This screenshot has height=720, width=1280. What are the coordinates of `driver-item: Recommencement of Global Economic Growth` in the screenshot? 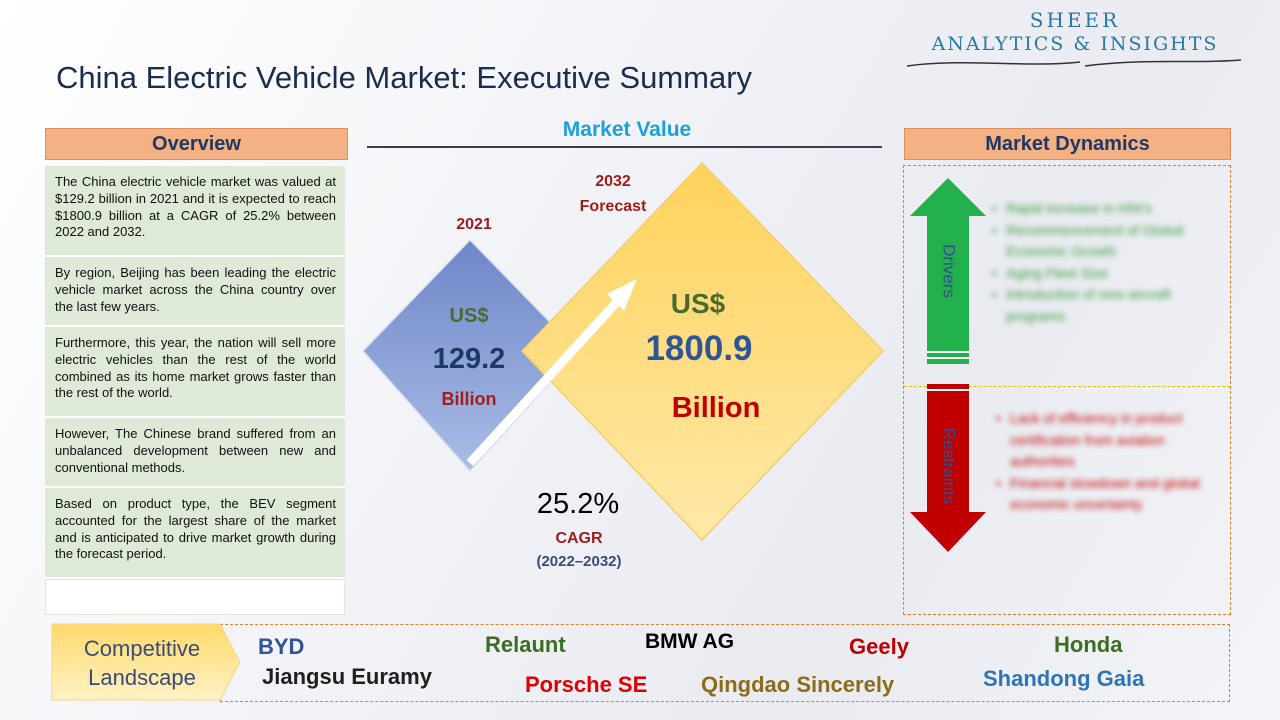 It's located at (1107, 241).